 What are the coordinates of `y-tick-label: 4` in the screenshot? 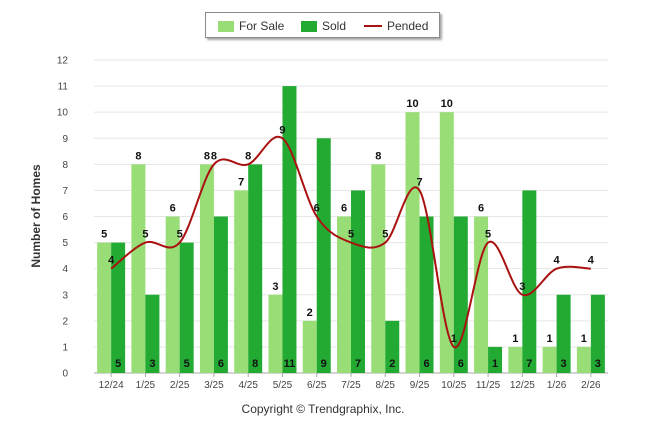 It's located at (65, 269).